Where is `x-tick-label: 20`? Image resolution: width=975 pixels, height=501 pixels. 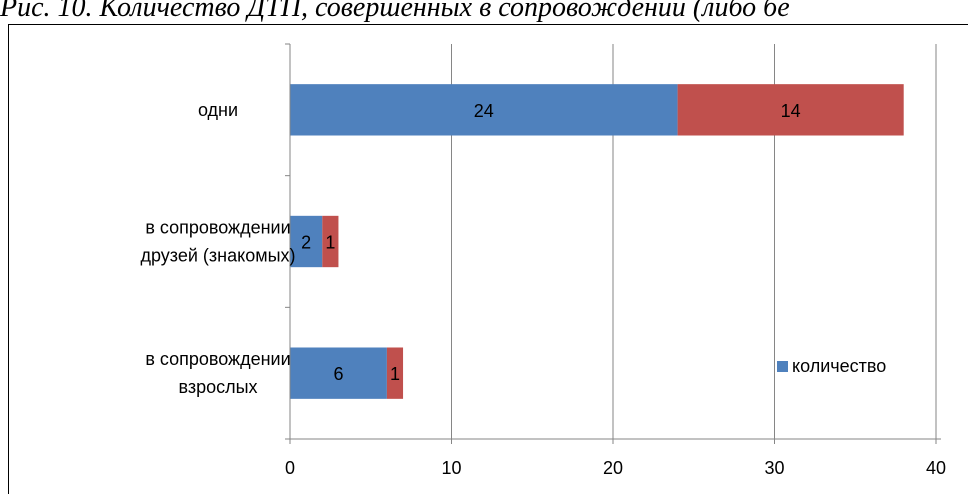
x-tick-label: 20 is located at coordinates (613, 468).